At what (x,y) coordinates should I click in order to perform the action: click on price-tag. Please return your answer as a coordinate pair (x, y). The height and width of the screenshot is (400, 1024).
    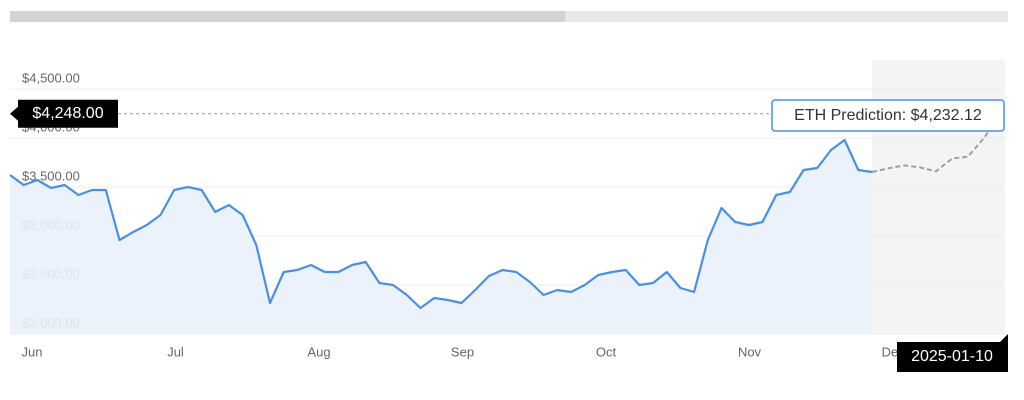
    Looking at the image, I should click on (64, 113).